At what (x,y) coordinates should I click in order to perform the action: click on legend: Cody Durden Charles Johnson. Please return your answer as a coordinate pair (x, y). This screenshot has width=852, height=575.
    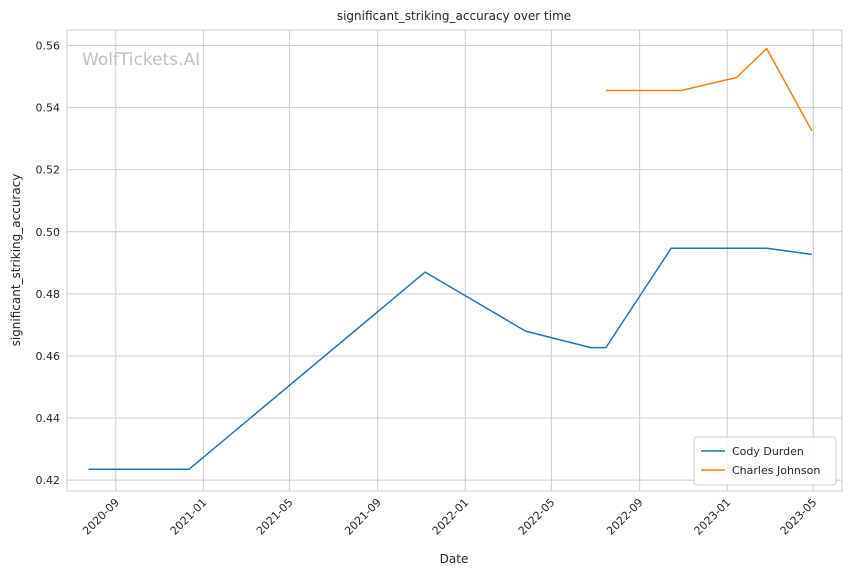
    Looking at the image, I should click on (765, 461).